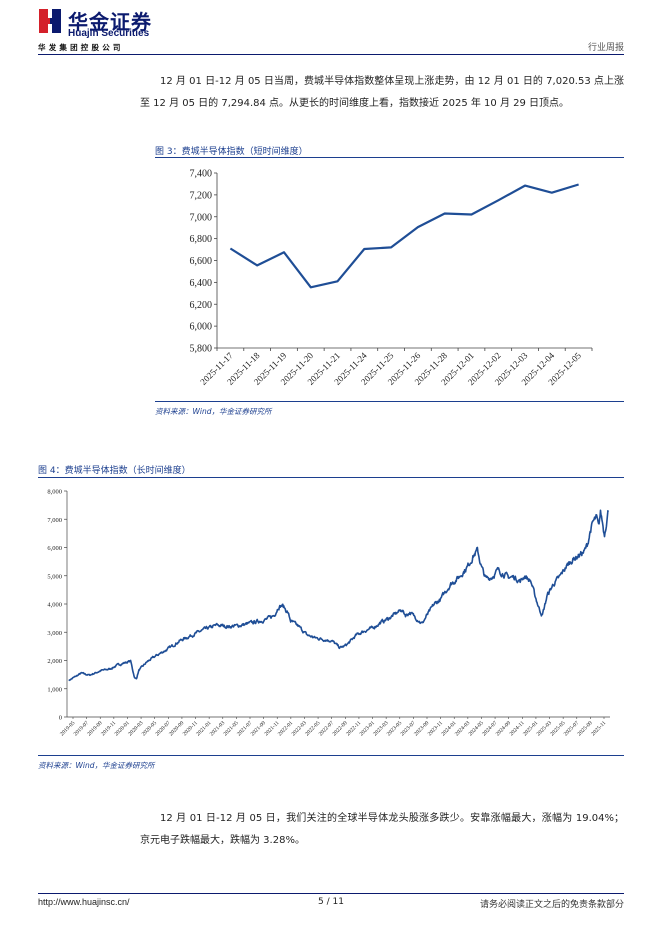  Describe the element at coordinates (50, 21) in the screenshot. I see `huajin-logo` at that location.